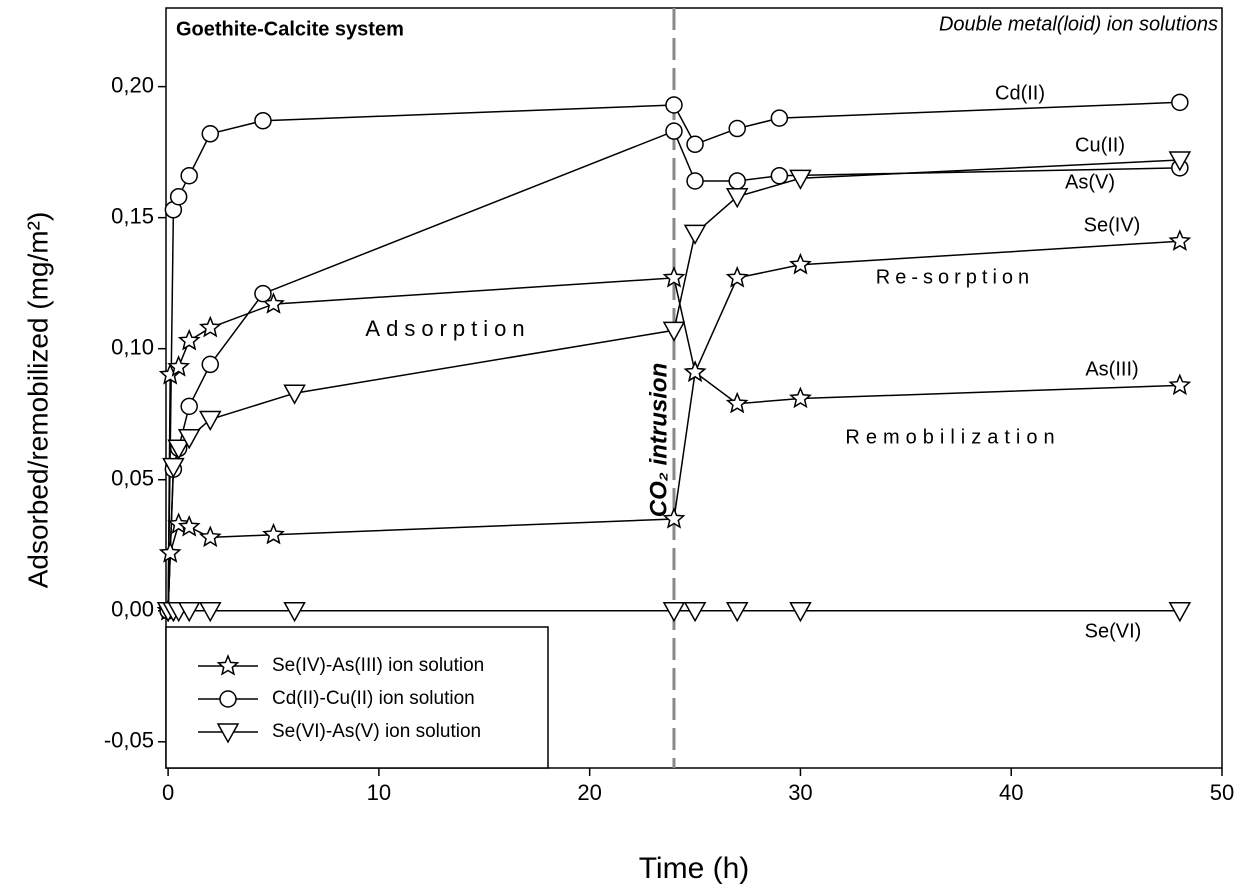 This screenshot has height=893, width=1253. Describe the element at coordinates (1020, 93) in the screenshot. I see `curve-label: Cd(II)` at that location.